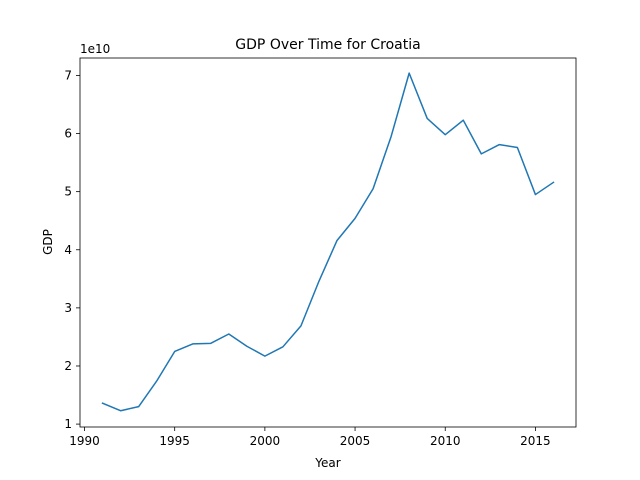  What do you see at coordinates (95, 49) in the screenshot?
I see `y-axis-offset-label: 1e10` at bounding box center [95, 49].